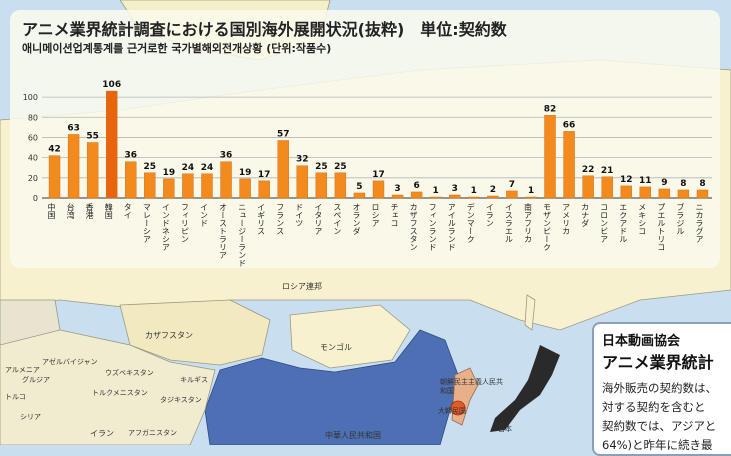 This screenshot has height=456, width=731. I want to click on category-label: エクアドル, so click(623, 223).